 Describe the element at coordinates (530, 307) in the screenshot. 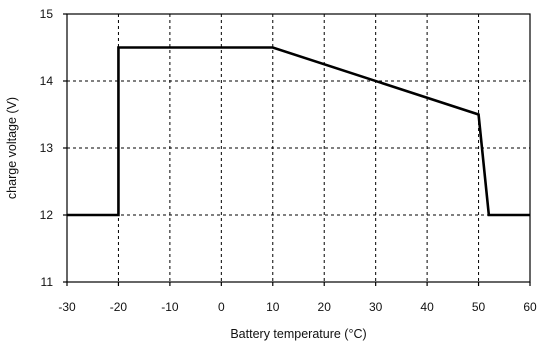

I see `x-tick-label-60: 60` at that location.